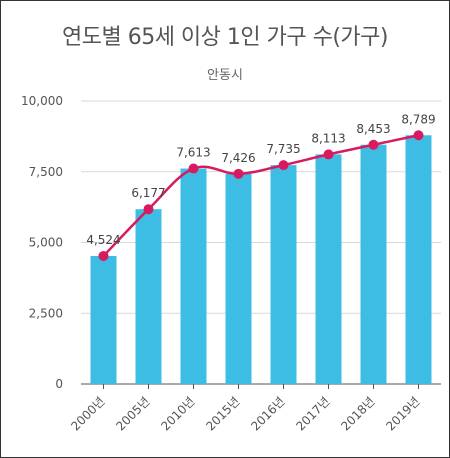 Image resolution: width=450 pixels, height=458 pixels. Describe the element at coordinates (193, 153) in the screenshot. I see `data-label: 7,613` at that location.